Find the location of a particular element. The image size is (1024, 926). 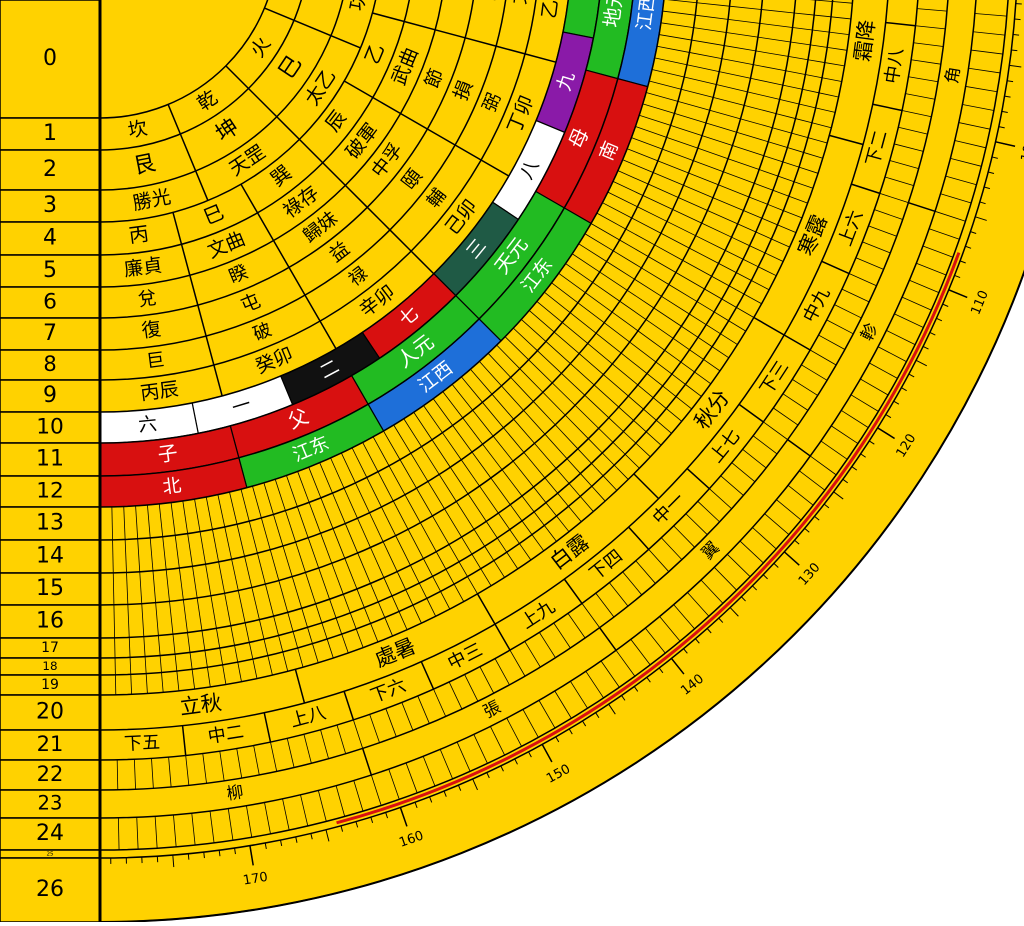

ring-index: 6 is located at coordinates (50, 302).